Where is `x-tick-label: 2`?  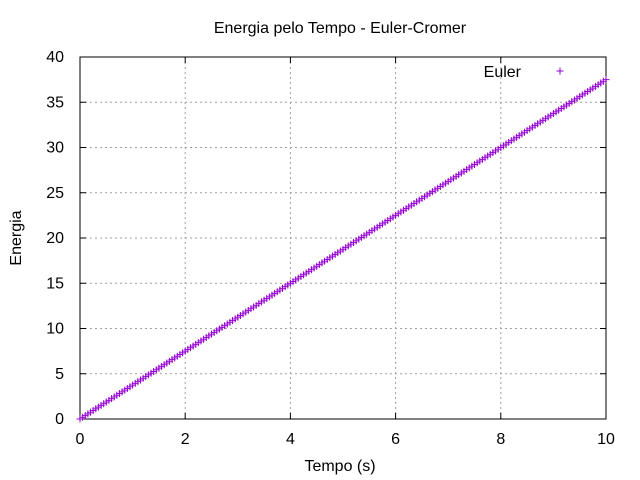 x-tick-label: 2 is located at coordinates (185, 439).